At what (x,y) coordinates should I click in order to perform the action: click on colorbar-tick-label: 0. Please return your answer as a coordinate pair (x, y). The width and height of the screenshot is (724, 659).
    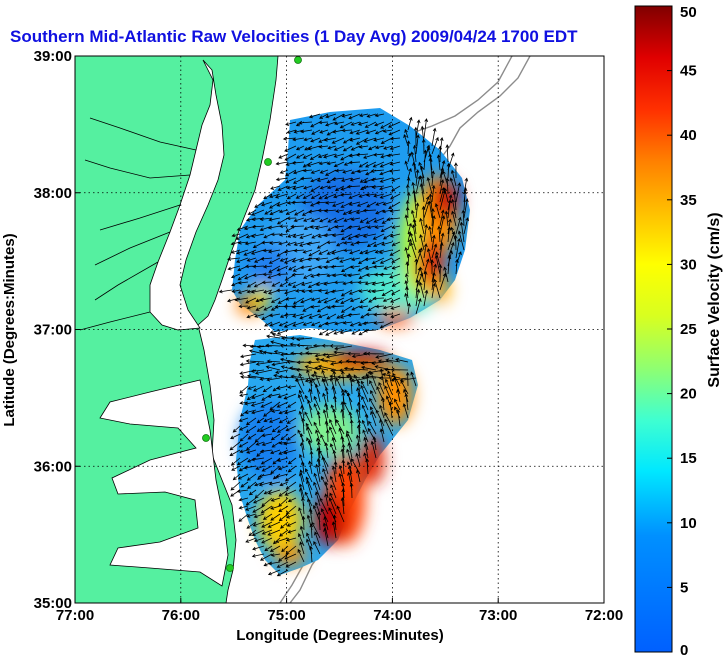
    Looking at the image, I should click on (684, 650).